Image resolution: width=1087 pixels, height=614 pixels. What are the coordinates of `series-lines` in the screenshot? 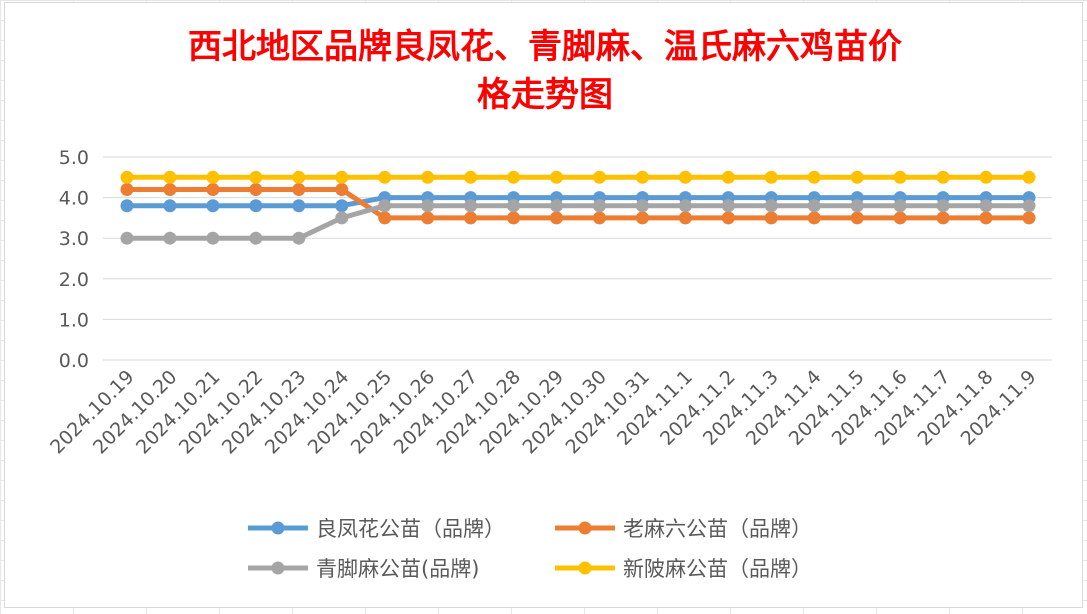 It's located at (578, 207).